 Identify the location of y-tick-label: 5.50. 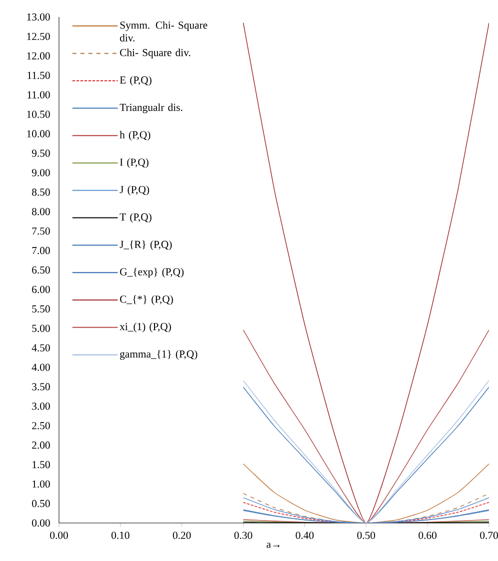
(41, 309).